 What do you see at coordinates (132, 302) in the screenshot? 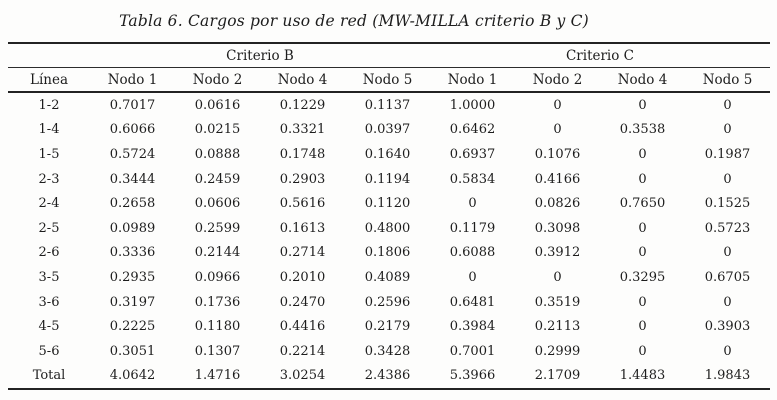
I see `cell-value: 0.3197` at bounding box center [132, 302].